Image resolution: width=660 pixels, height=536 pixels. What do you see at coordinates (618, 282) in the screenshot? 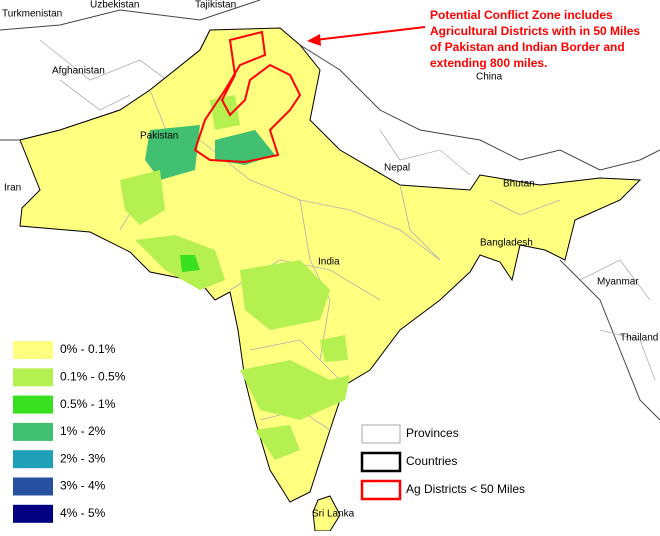
I see `place-label: Myanmar` at bounding box center [618, 282].